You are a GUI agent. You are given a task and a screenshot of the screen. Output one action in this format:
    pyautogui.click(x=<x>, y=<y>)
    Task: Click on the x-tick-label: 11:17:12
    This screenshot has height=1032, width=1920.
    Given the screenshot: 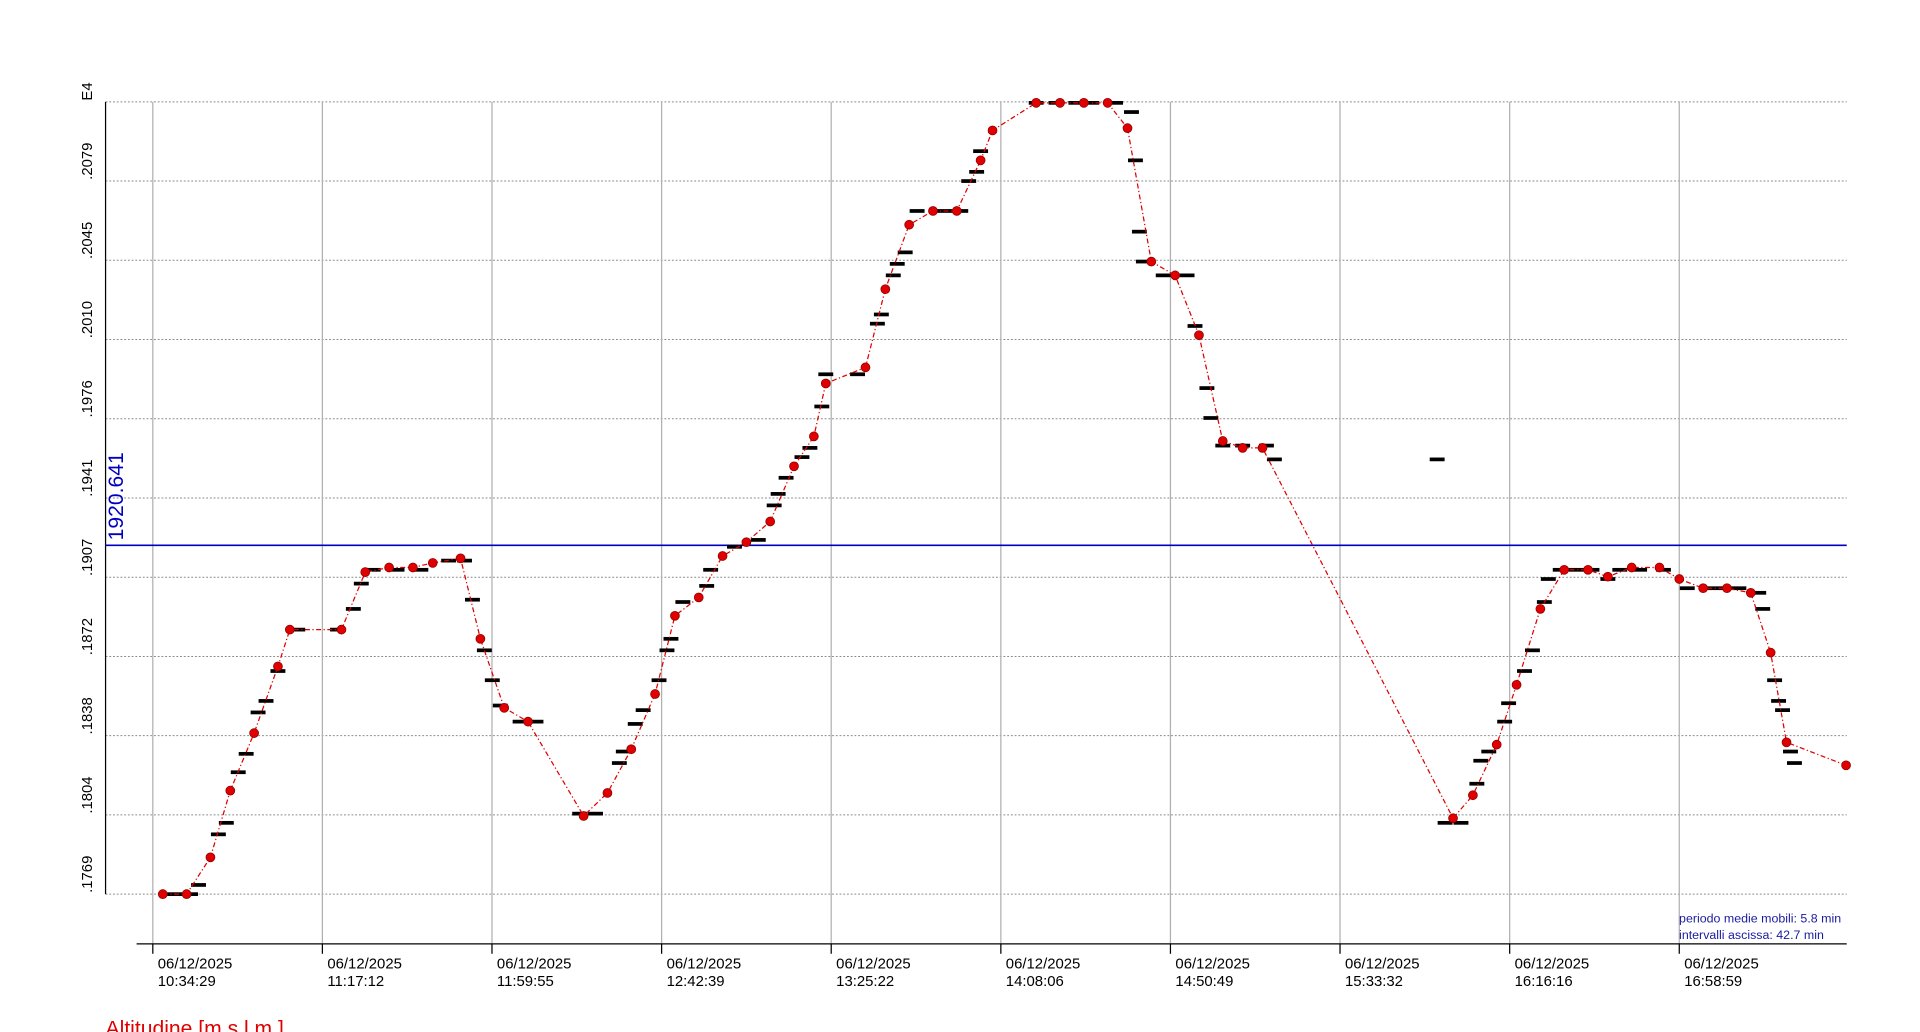 What is the action you would take?
    pyautogui.click(x=355, y=982)
    